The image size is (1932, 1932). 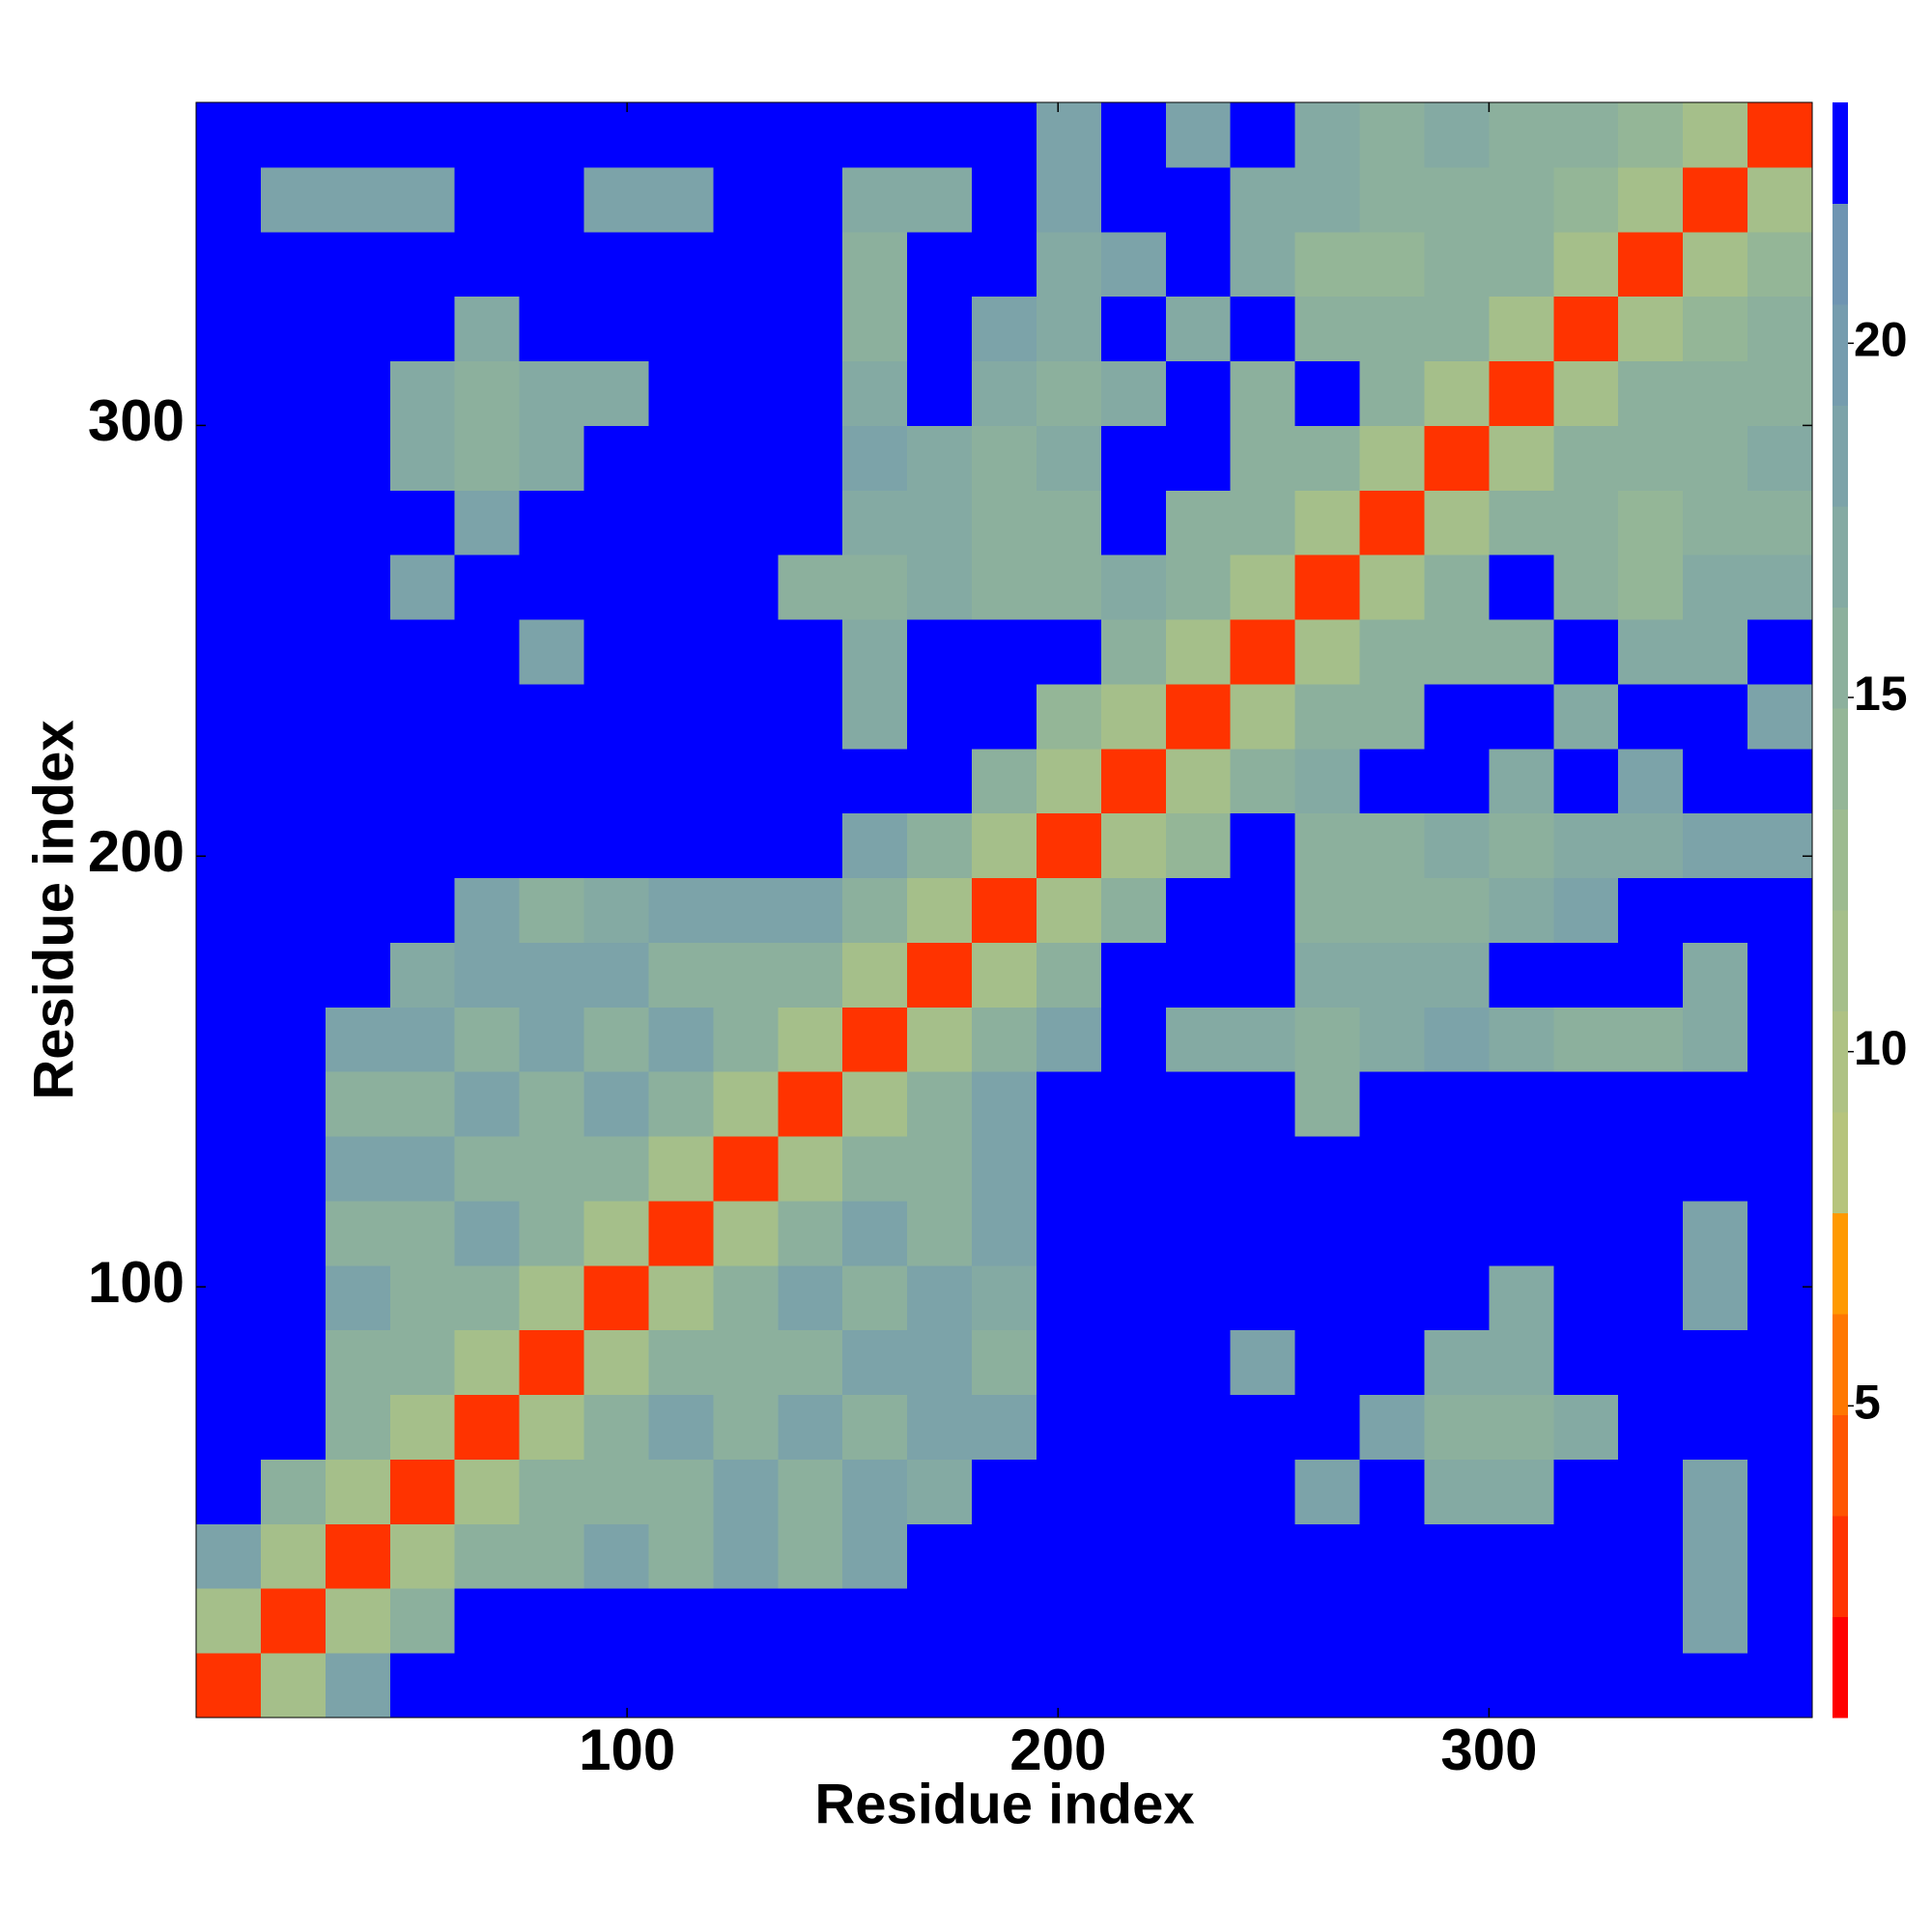 What do you see at coordinates (1057, 1750) in the screenshot?
I see `x-tick-label: 200` at bounding box center [1057, 1750].